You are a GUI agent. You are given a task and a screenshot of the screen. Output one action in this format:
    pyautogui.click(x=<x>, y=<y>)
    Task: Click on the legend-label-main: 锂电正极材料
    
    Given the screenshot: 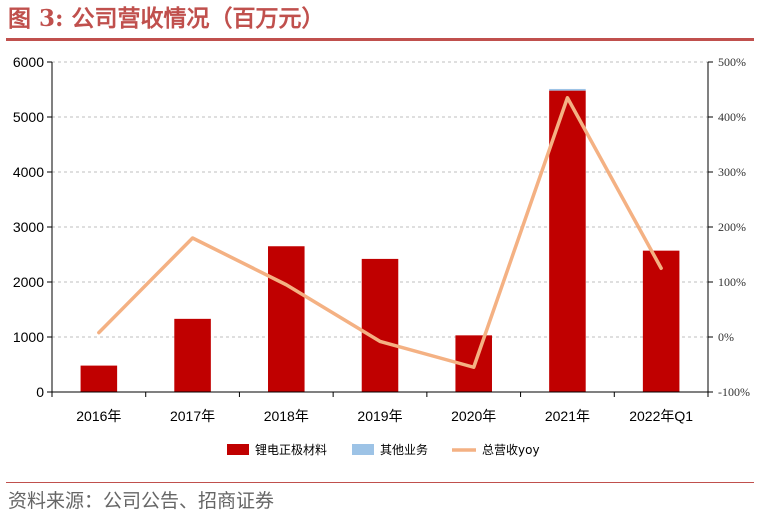 What is the action you would take?
    pyautogui.click(x=291, y=449)
    